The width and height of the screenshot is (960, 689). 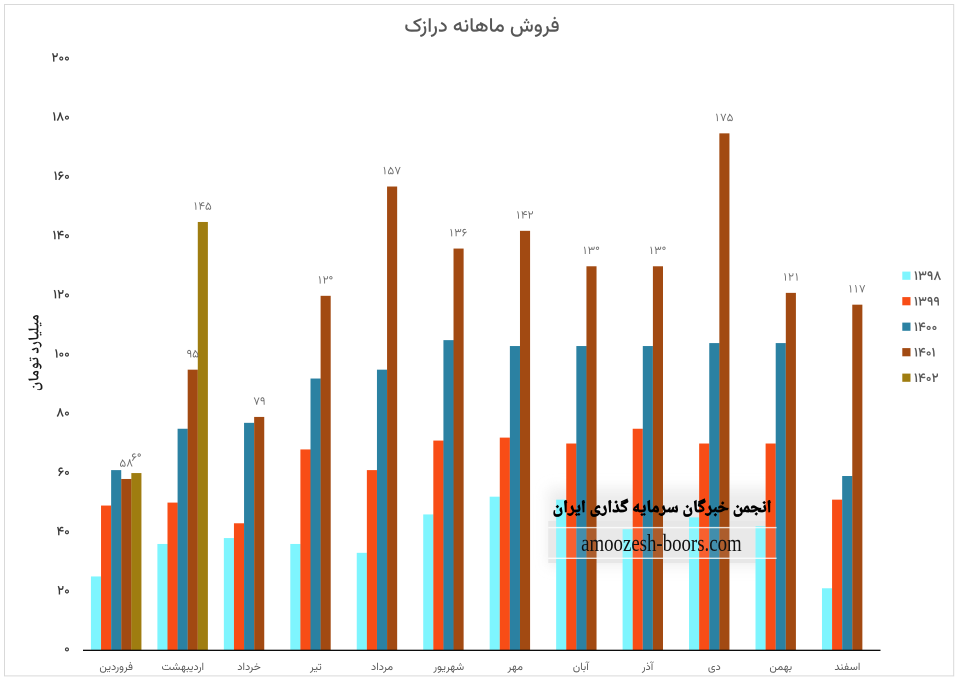 What do you see at coordinates (661, 544) in the screenshot?
I see `svg-text: amoozesh-boors.com` at bounding box center [661, 544].